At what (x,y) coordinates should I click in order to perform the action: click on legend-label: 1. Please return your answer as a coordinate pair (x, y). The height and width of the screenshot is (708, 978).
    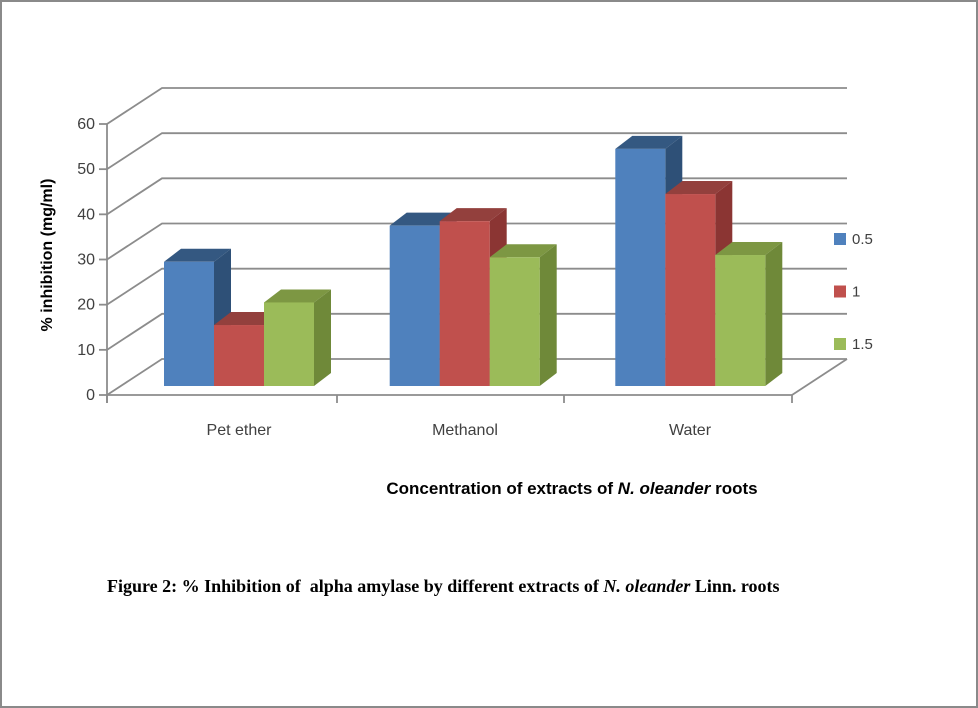
    Looking at the image, I should click on (856, 292).